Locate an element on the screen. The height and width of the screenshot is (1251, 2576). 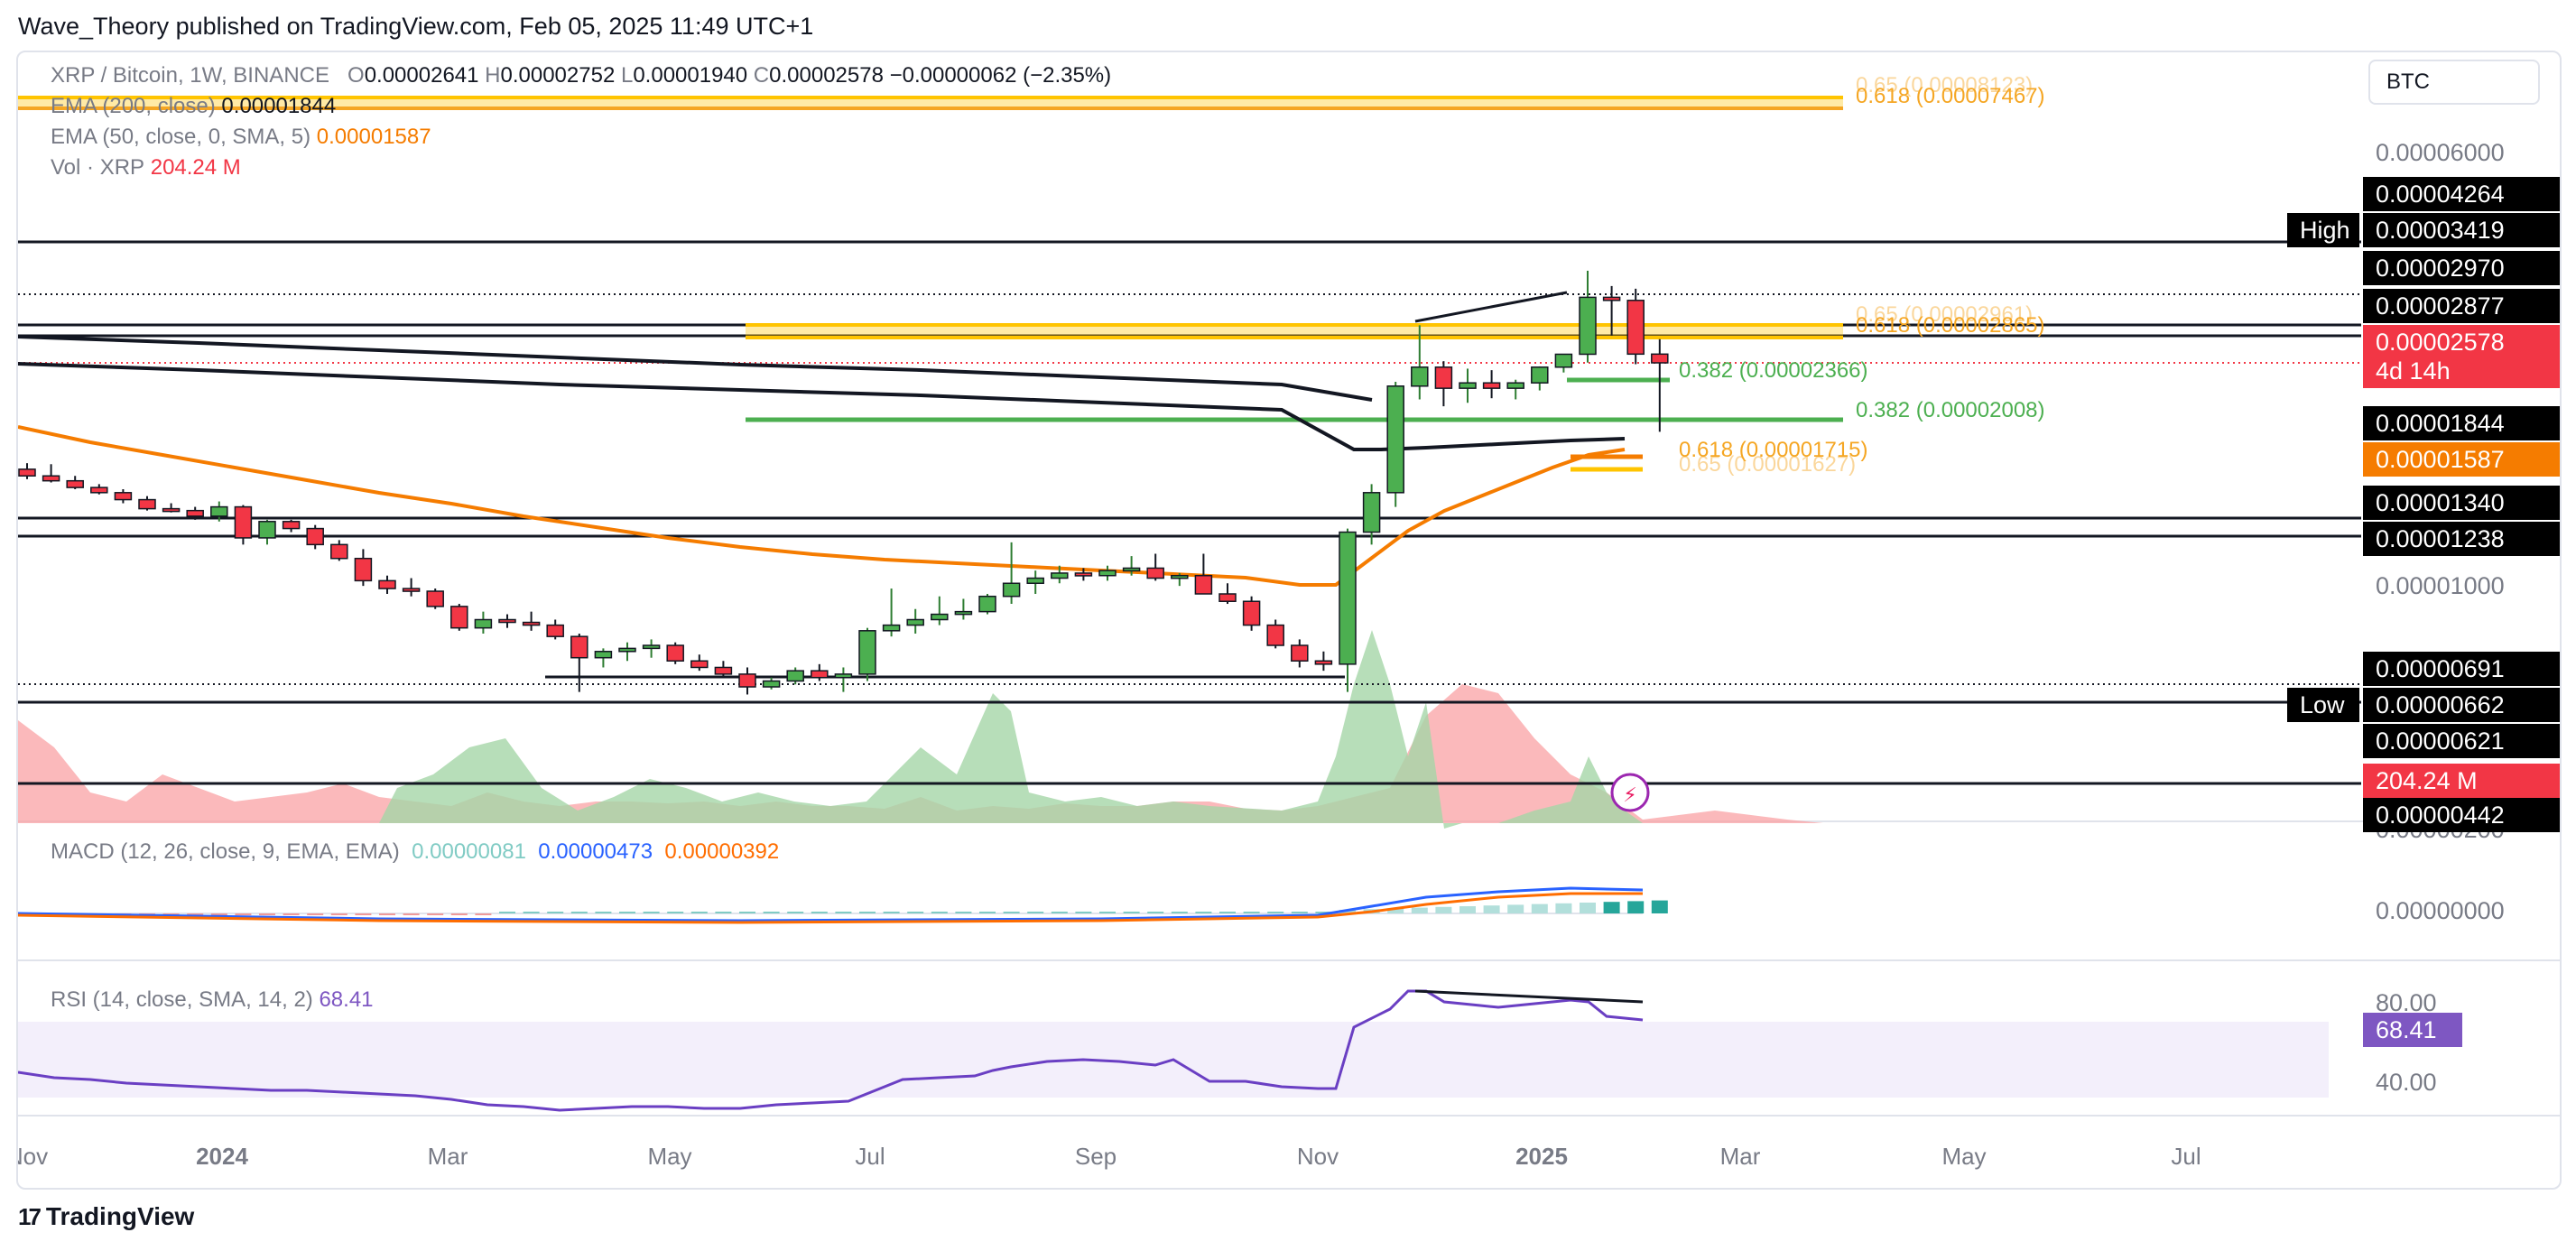
price-tag: 0.00000442 is located at coordinates (2461, 815).